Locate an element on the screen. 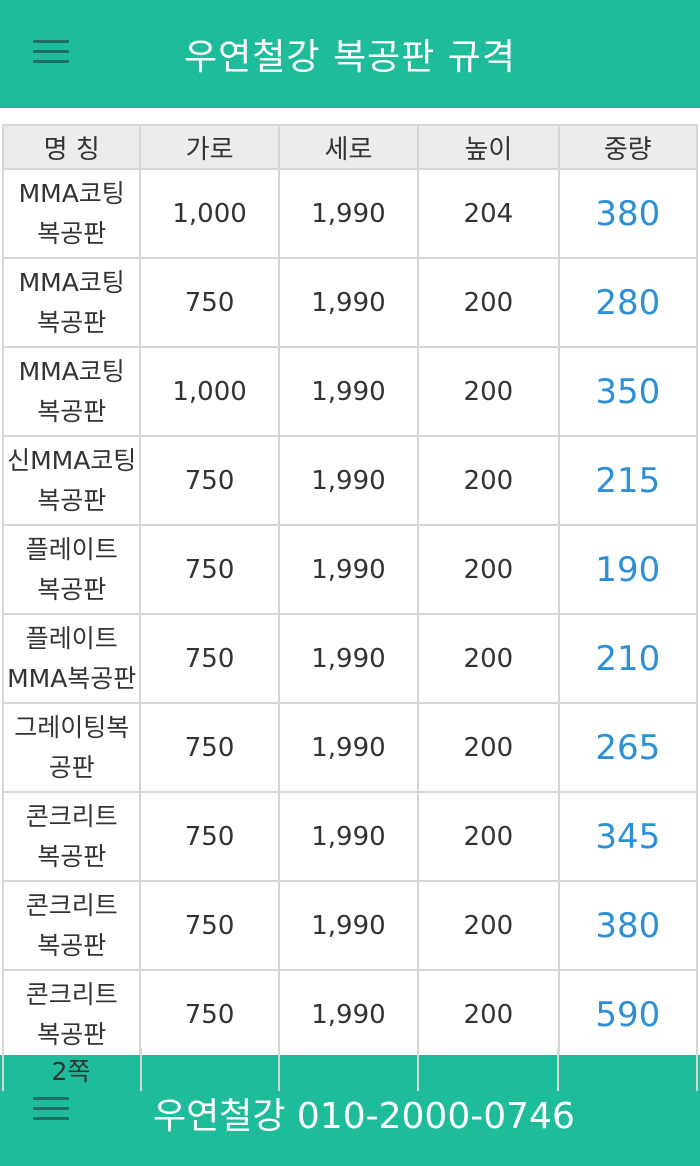 This screenshot has width=700, height=1166. cell-weight: 190 is located at coordinates (628, 569).